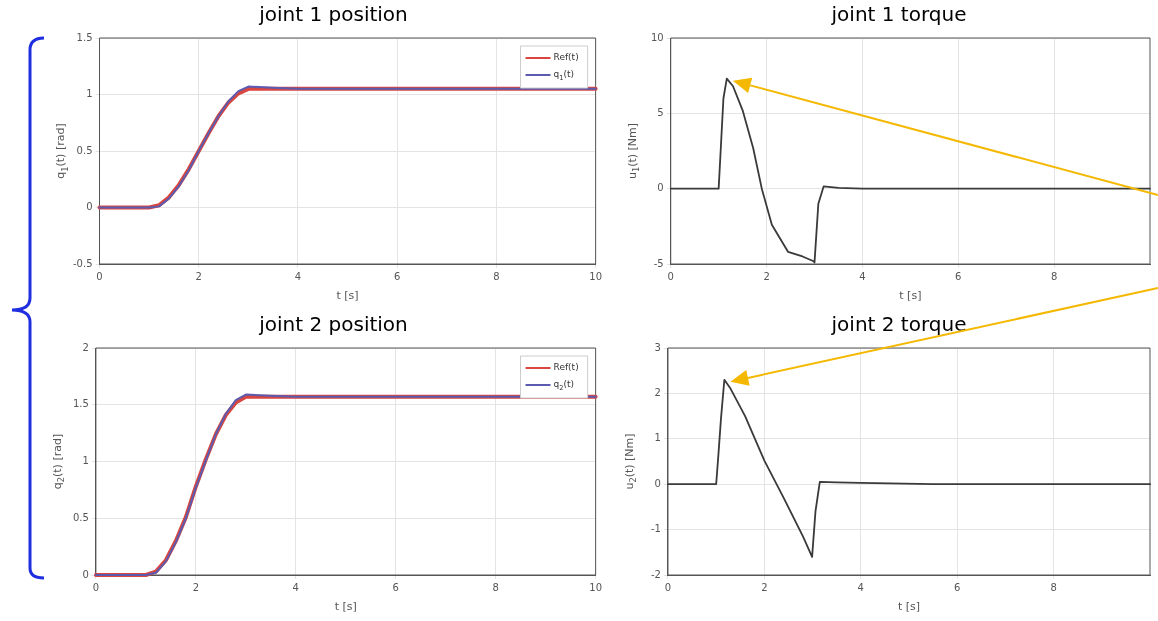 The image size is (1158, 621). What do you see at coordinates (655, 574) in the screenshot?
I see `y-tick-label: -2` at bounding box center [655, 574].